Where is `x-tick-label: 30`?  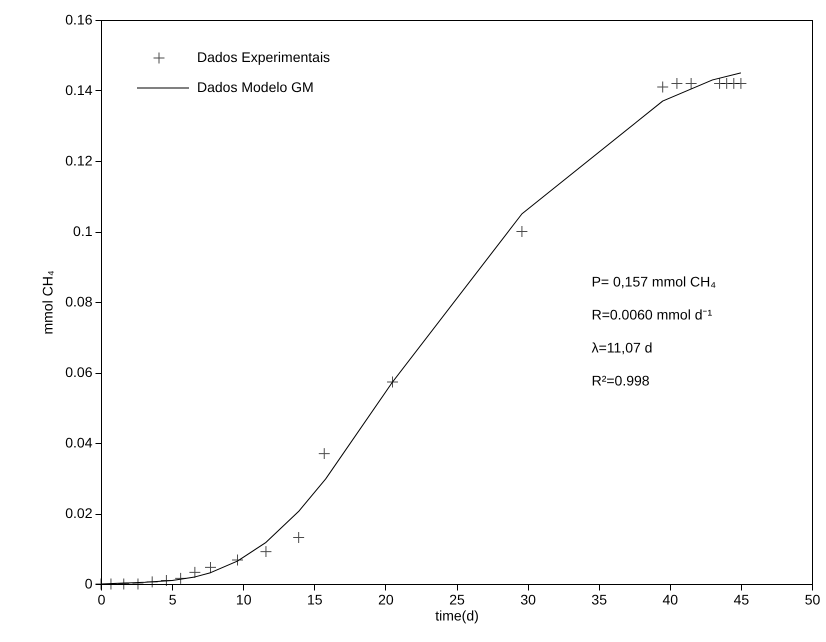 x-tick-label: 30 is located at coordinates (528, 600).